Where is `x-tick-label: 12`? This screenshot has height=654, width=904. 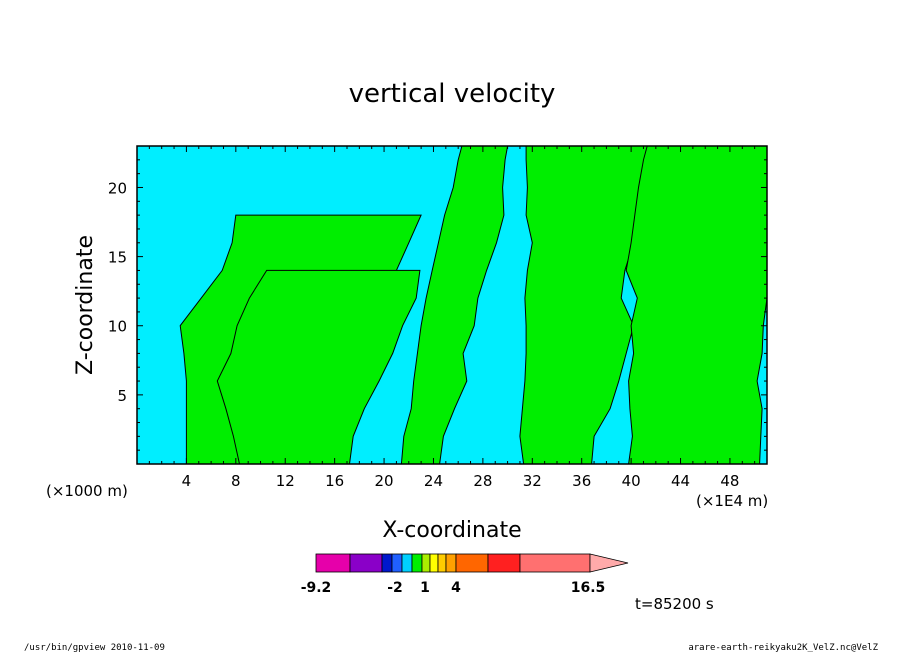 x-tick-label: 12 is located at coordinates (285, 481).